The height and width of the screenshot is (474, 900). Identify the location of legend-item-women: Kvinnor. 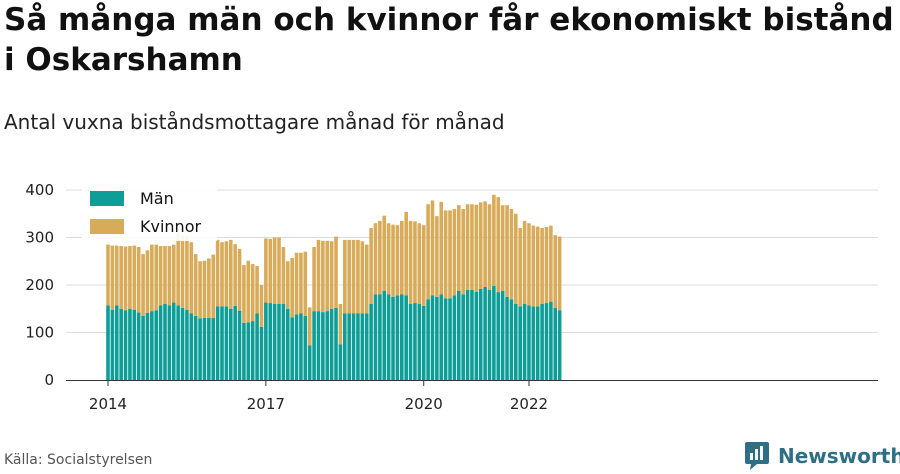
(145, 226).